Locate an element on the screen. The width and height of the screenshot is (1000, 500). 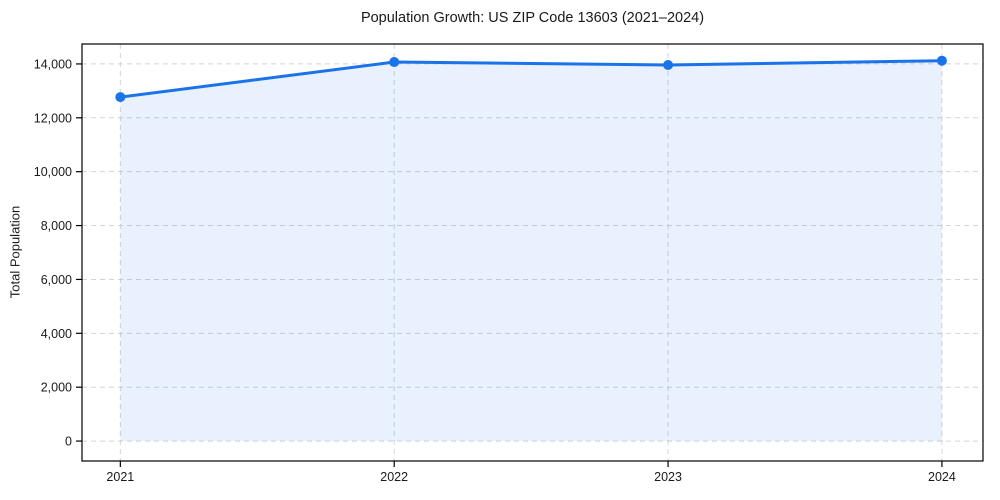
y-tick-label: 4,000 is located at coordinates (56, 334).